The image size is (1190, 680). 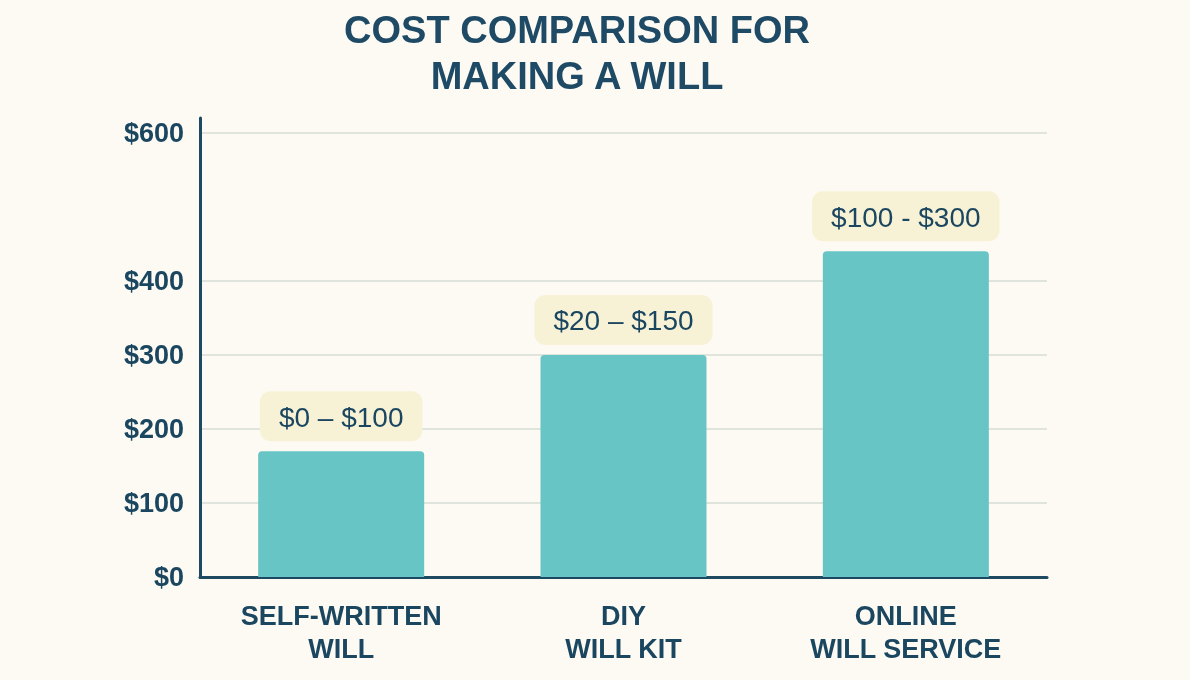 What do you see at coordinates (341, 417) in the screenshot?
I see `annotation: $0 – $100` at bounding box center [341, 417].